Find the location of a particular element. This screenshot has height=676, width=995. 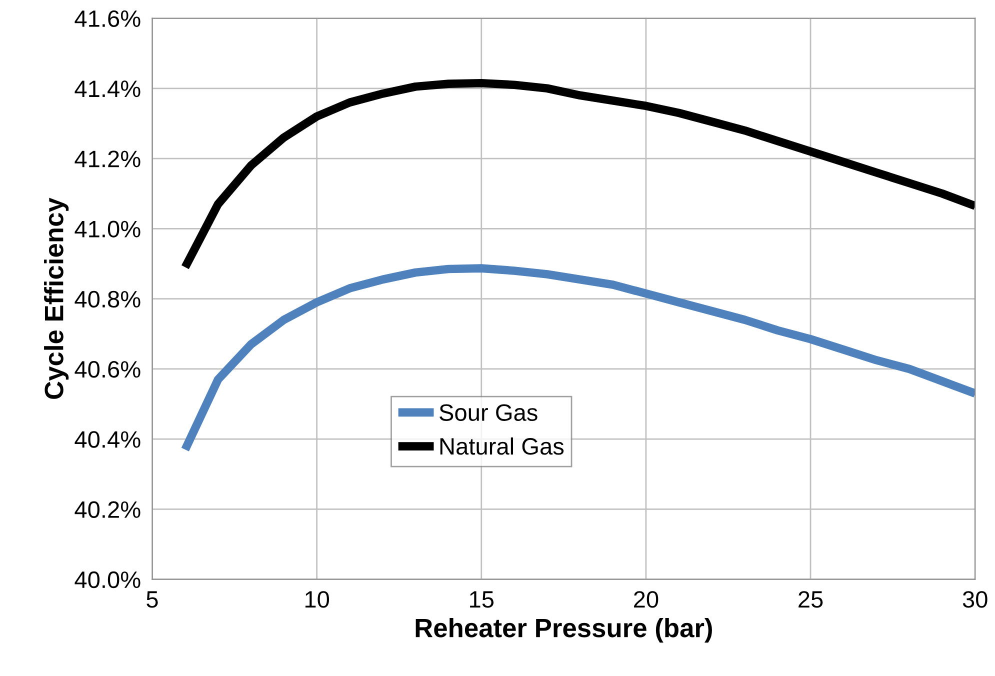

x-tick-label: 15 is located at coordinates (482, 599).